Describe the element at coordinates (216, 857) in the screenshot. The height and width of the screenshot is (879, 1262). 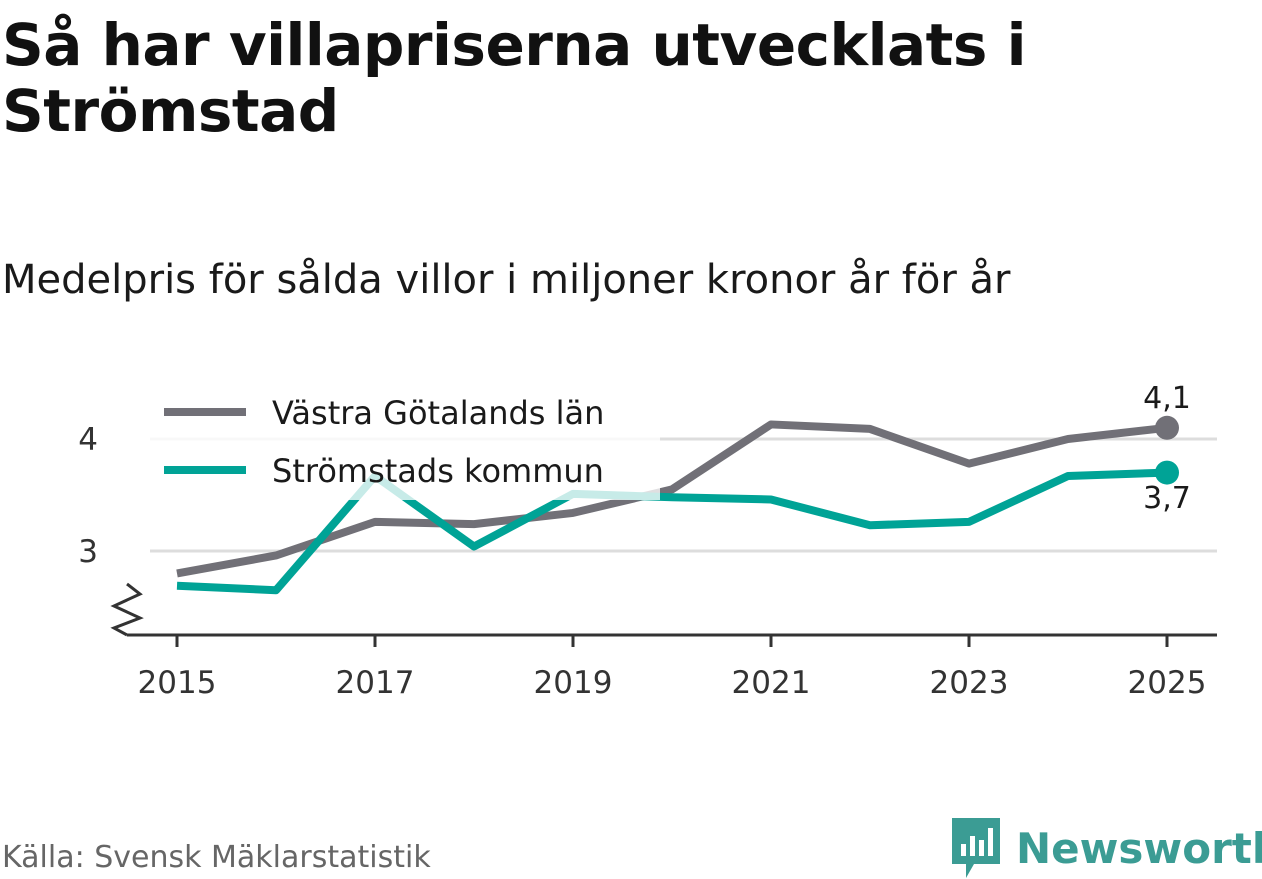
I see `source-note: Källa: Svensk Mäklarstatistik` at that location.